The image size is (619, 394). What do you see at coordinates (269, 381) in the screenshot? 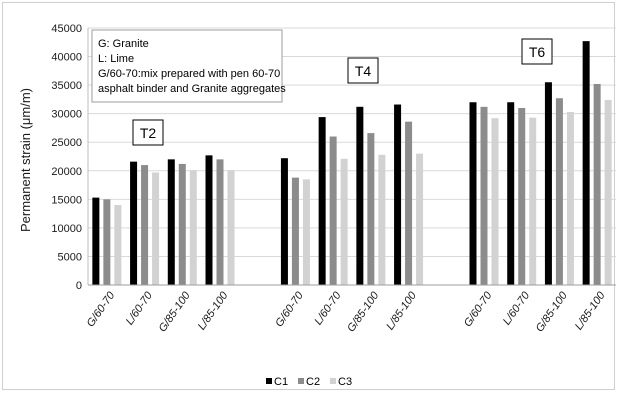
I see `legend-swatch-c1` at bounding box center [269, 381].